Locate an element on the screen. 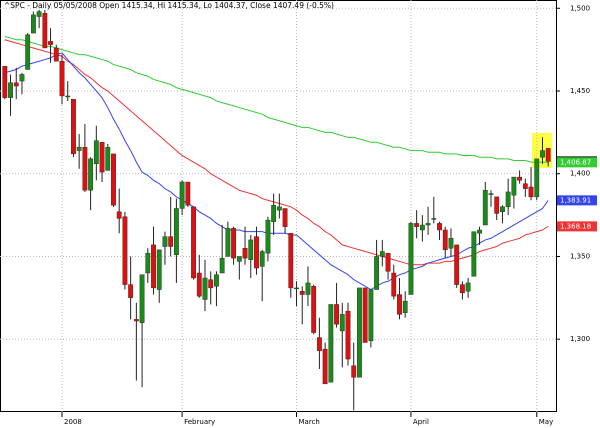  x-tick-label: March is located at coordinates (309, 422).